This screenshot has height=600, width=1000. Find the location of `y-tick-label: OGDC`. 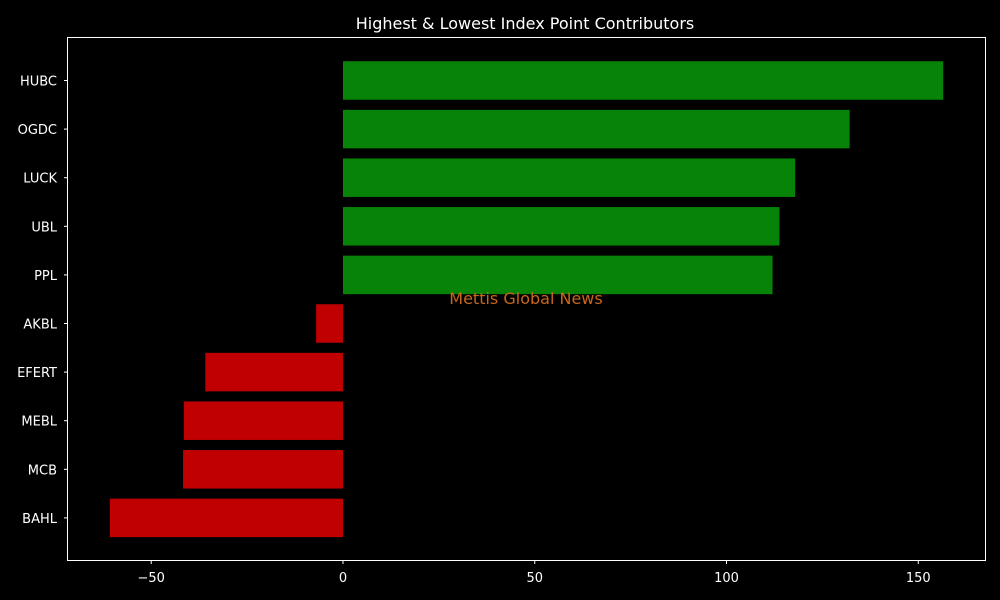

y-tick-label: OGDC is located at coordinates (37, 130).